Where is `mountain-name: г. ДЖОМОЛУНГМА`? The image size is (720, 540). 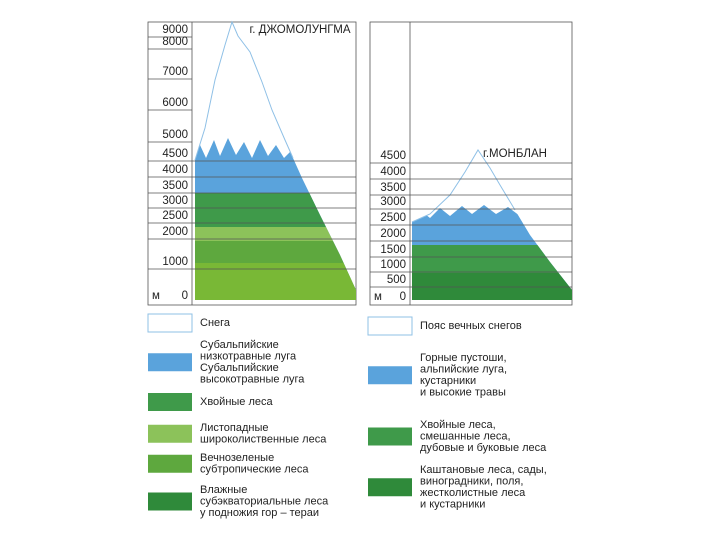
mountain-name: г. ДЖОМОЛУНГМА is located at coordinates (299, 30).